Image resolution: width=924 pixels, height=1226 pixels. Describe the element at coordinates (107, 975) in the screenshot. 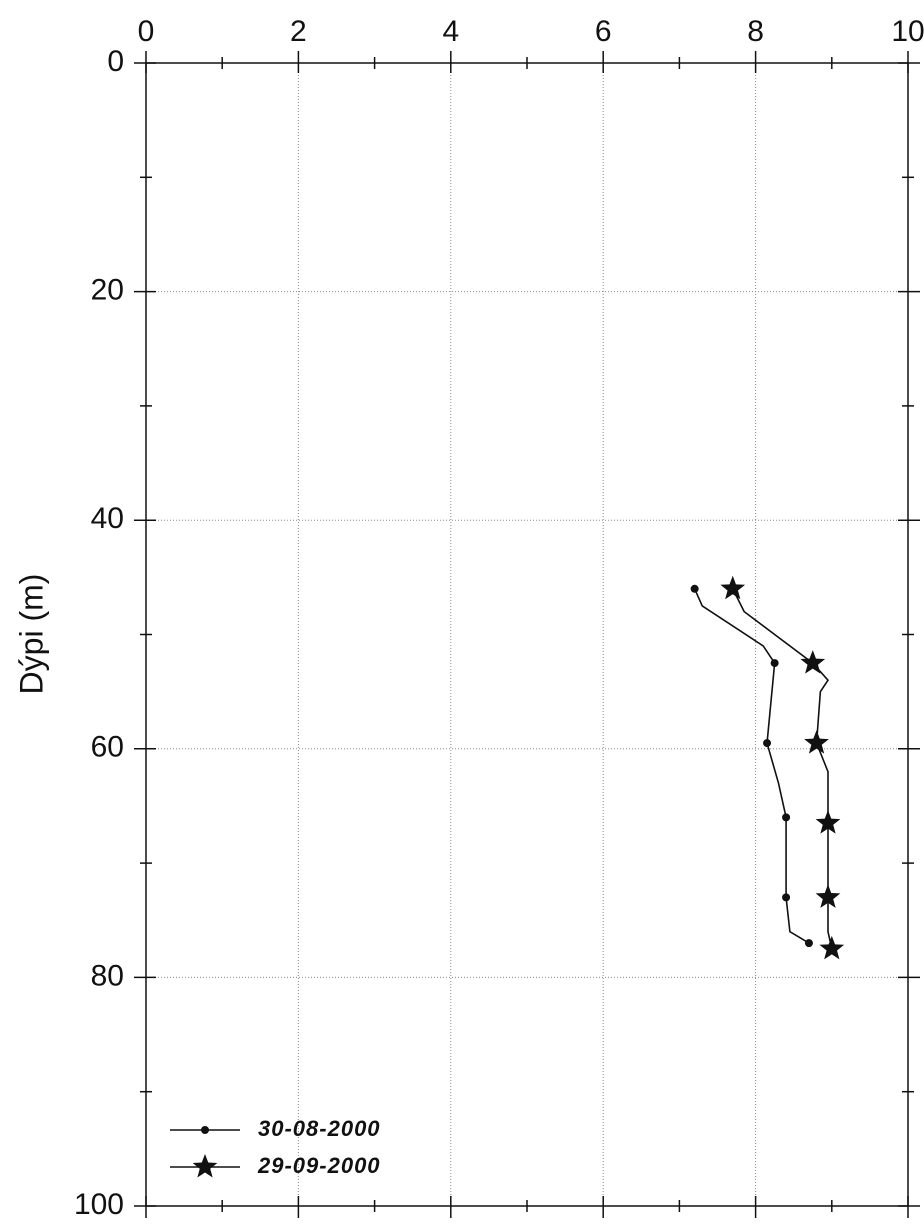

I see `y-tick-label: 80` at that location.